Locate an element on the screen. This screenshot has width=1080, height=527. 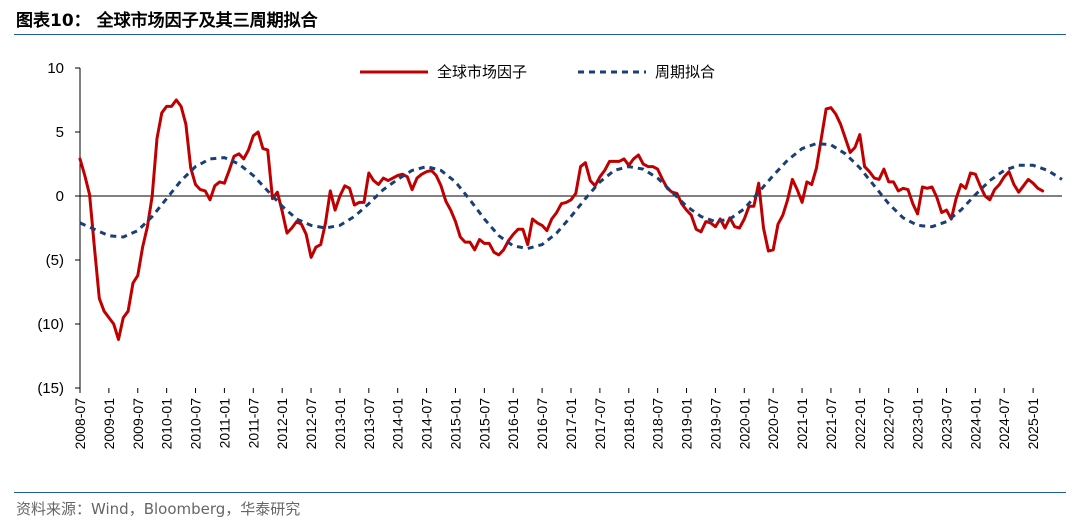
y-tick-label: 5 is located at coordinates (60, 132).